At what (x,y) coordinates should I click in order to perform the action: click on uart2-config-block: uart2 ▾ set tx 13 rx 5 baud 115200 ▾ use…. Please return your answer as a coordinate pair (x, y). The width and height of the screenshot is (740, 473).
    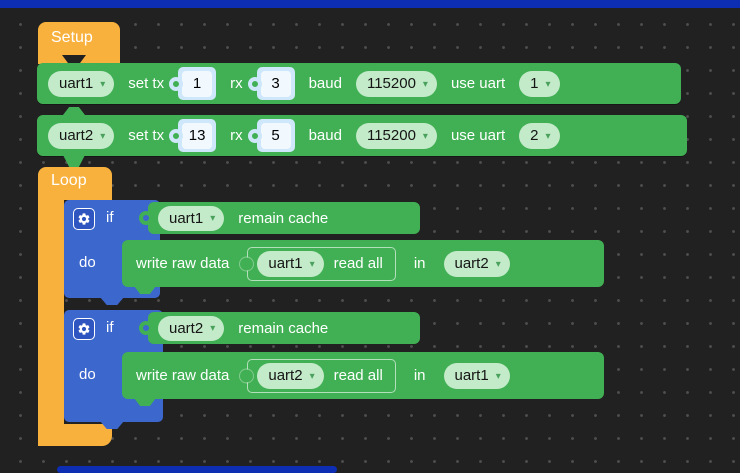
    Looking at the image, I should click on (362, 135).